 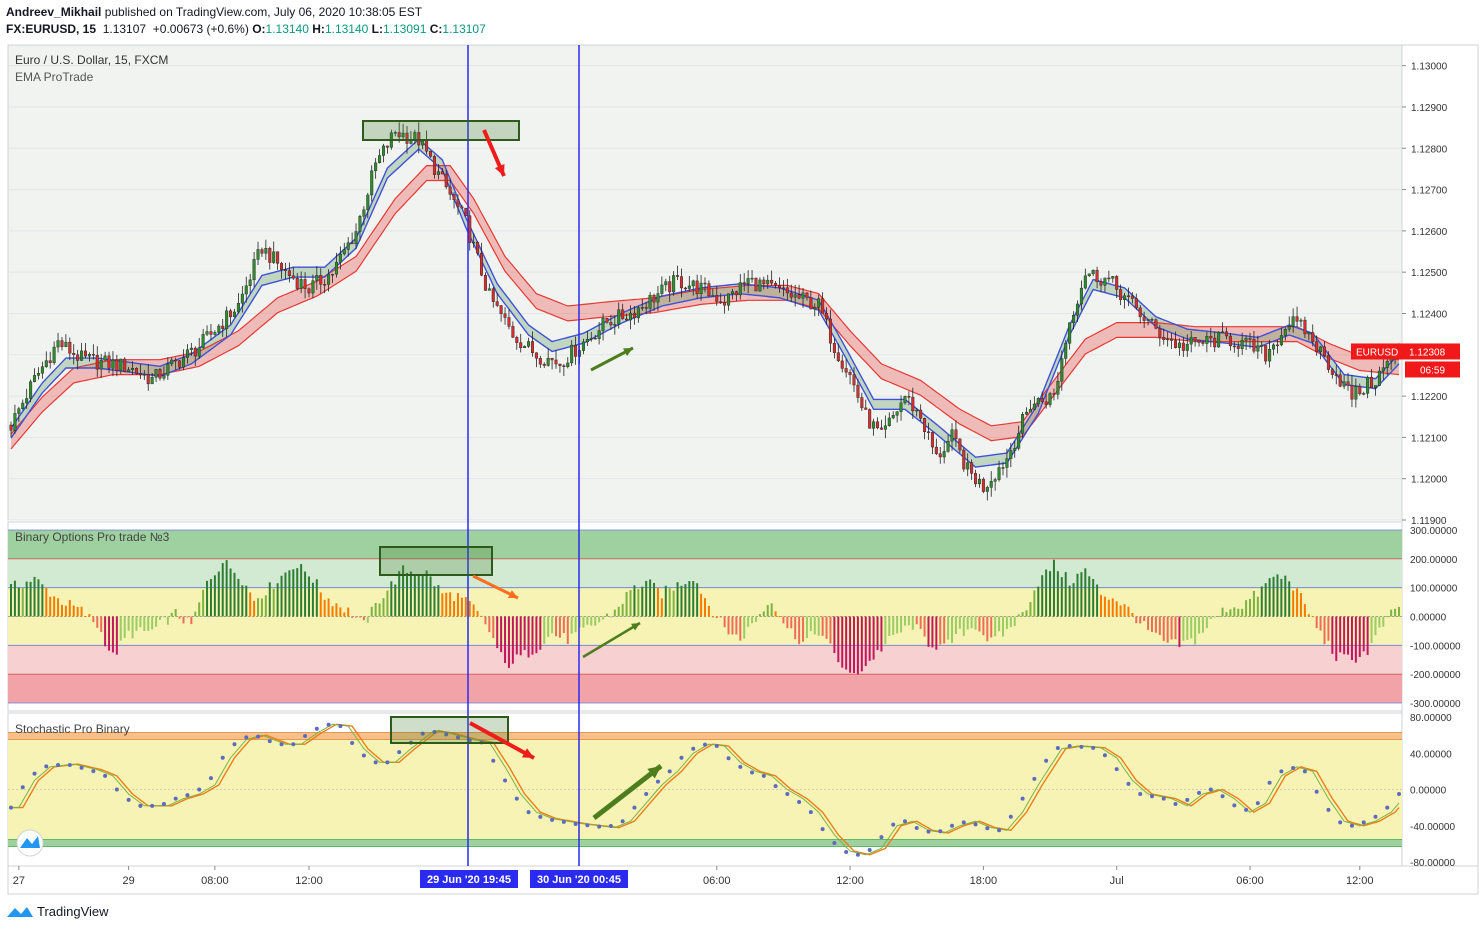 I want to click on symbol-label: FX:EURUSD, 15, so click(x=51, y=29).